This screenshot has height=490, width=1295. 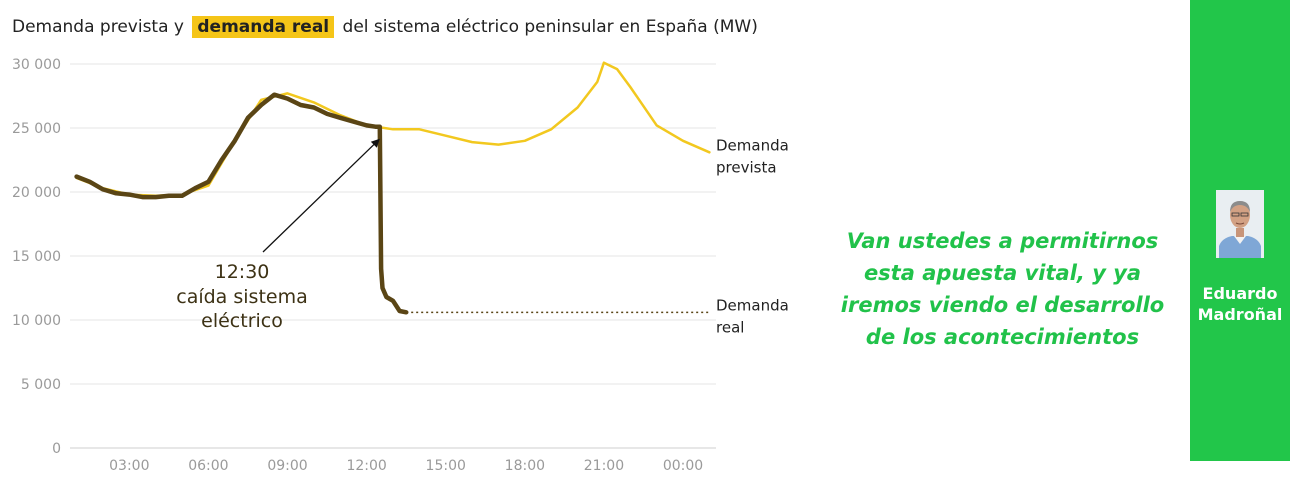 I want to click on annotation-time: 12:30, so click(x=242, y=272).